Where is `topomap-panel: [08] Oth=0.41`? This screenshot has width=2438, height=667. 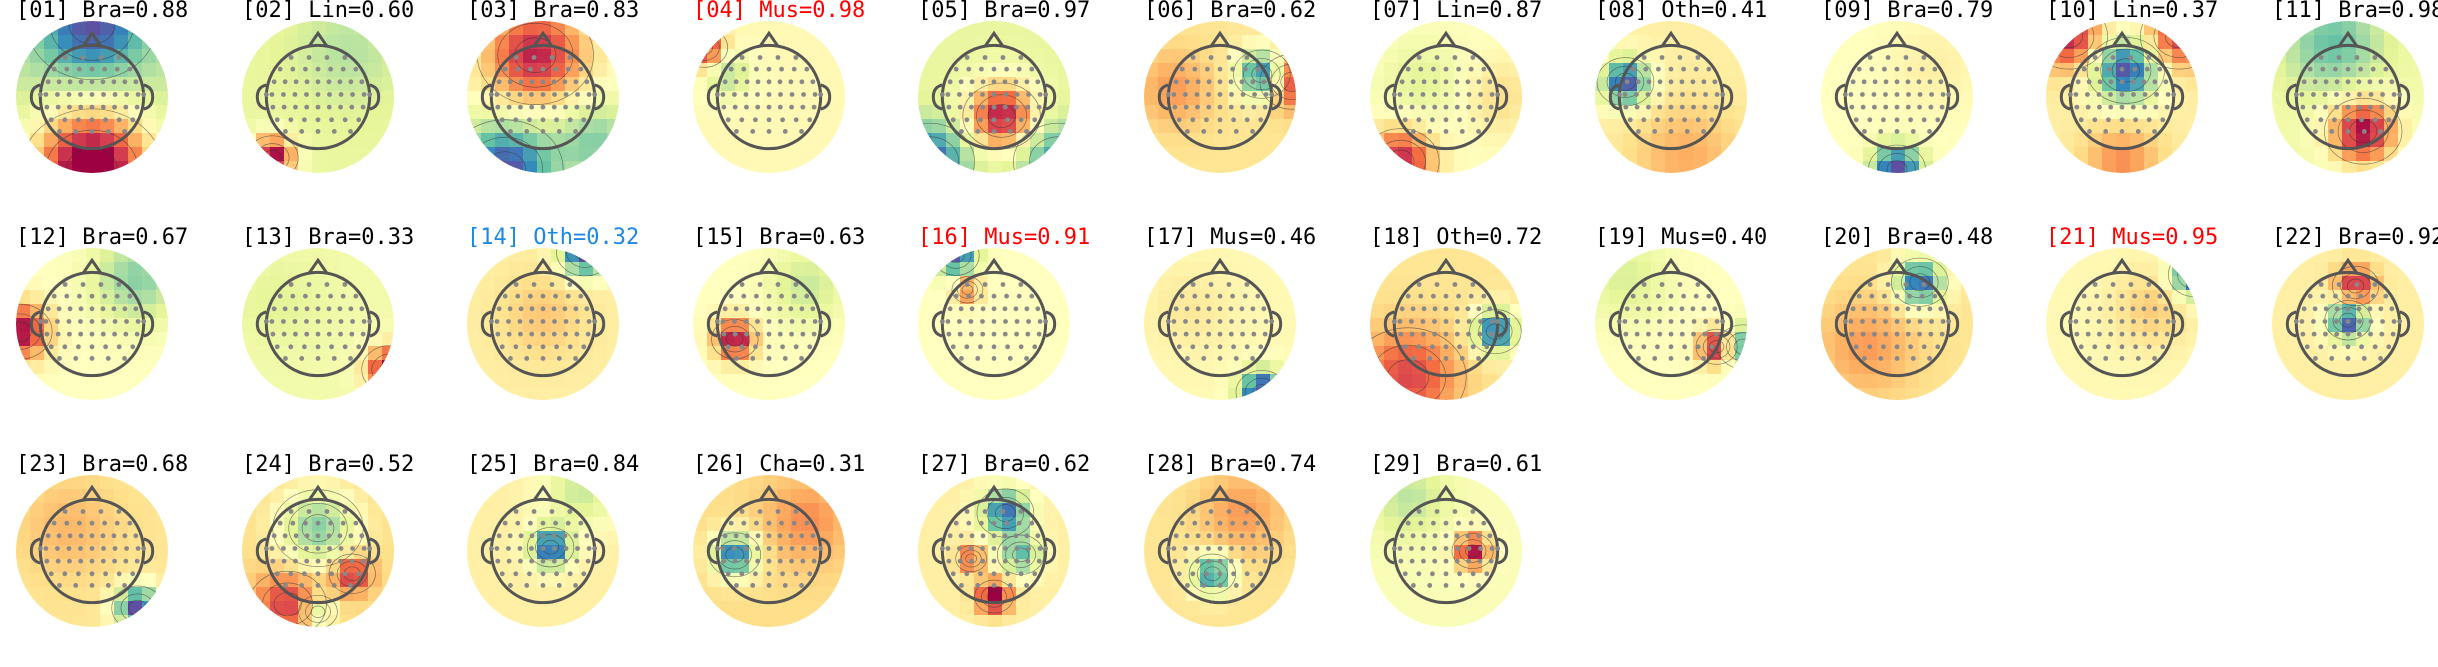 topomap-panel: [08] Oth=0.41 is located at coordinates (1681, 86).